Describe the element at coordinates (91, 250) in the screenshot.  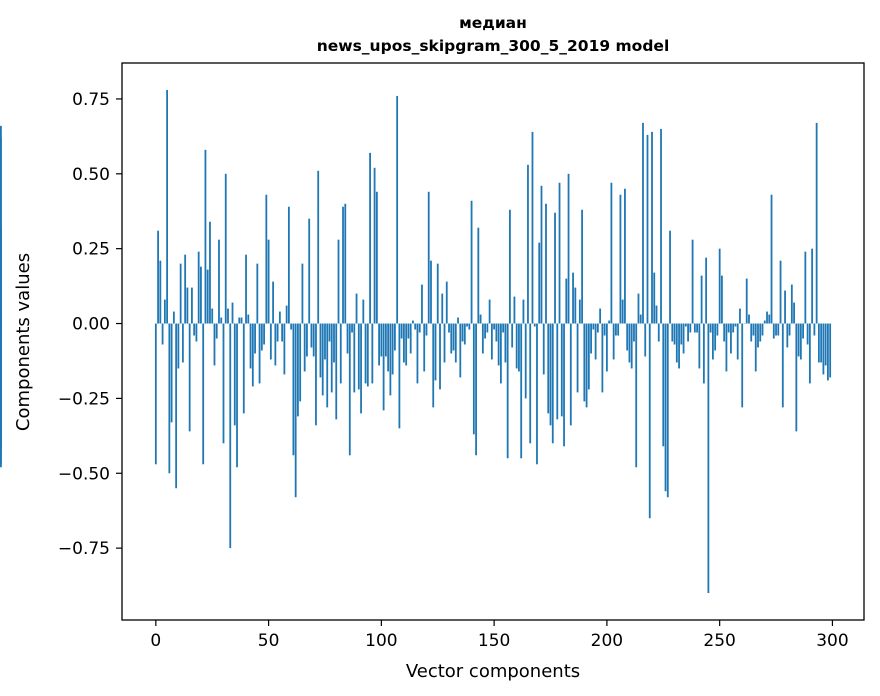
I see `y-tick-label: 0.25` at that location.